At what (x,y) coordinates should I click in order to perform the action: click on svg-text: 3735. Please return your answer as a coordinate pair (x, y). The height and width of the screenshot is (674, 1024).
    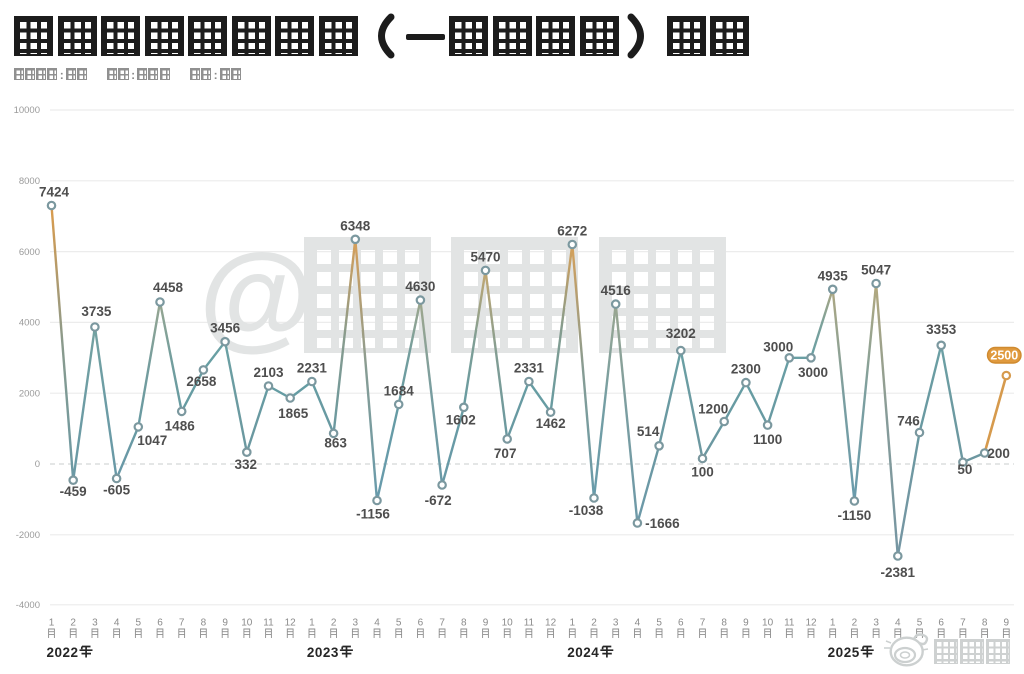
    Looking at the image, I should click on (96, 311).